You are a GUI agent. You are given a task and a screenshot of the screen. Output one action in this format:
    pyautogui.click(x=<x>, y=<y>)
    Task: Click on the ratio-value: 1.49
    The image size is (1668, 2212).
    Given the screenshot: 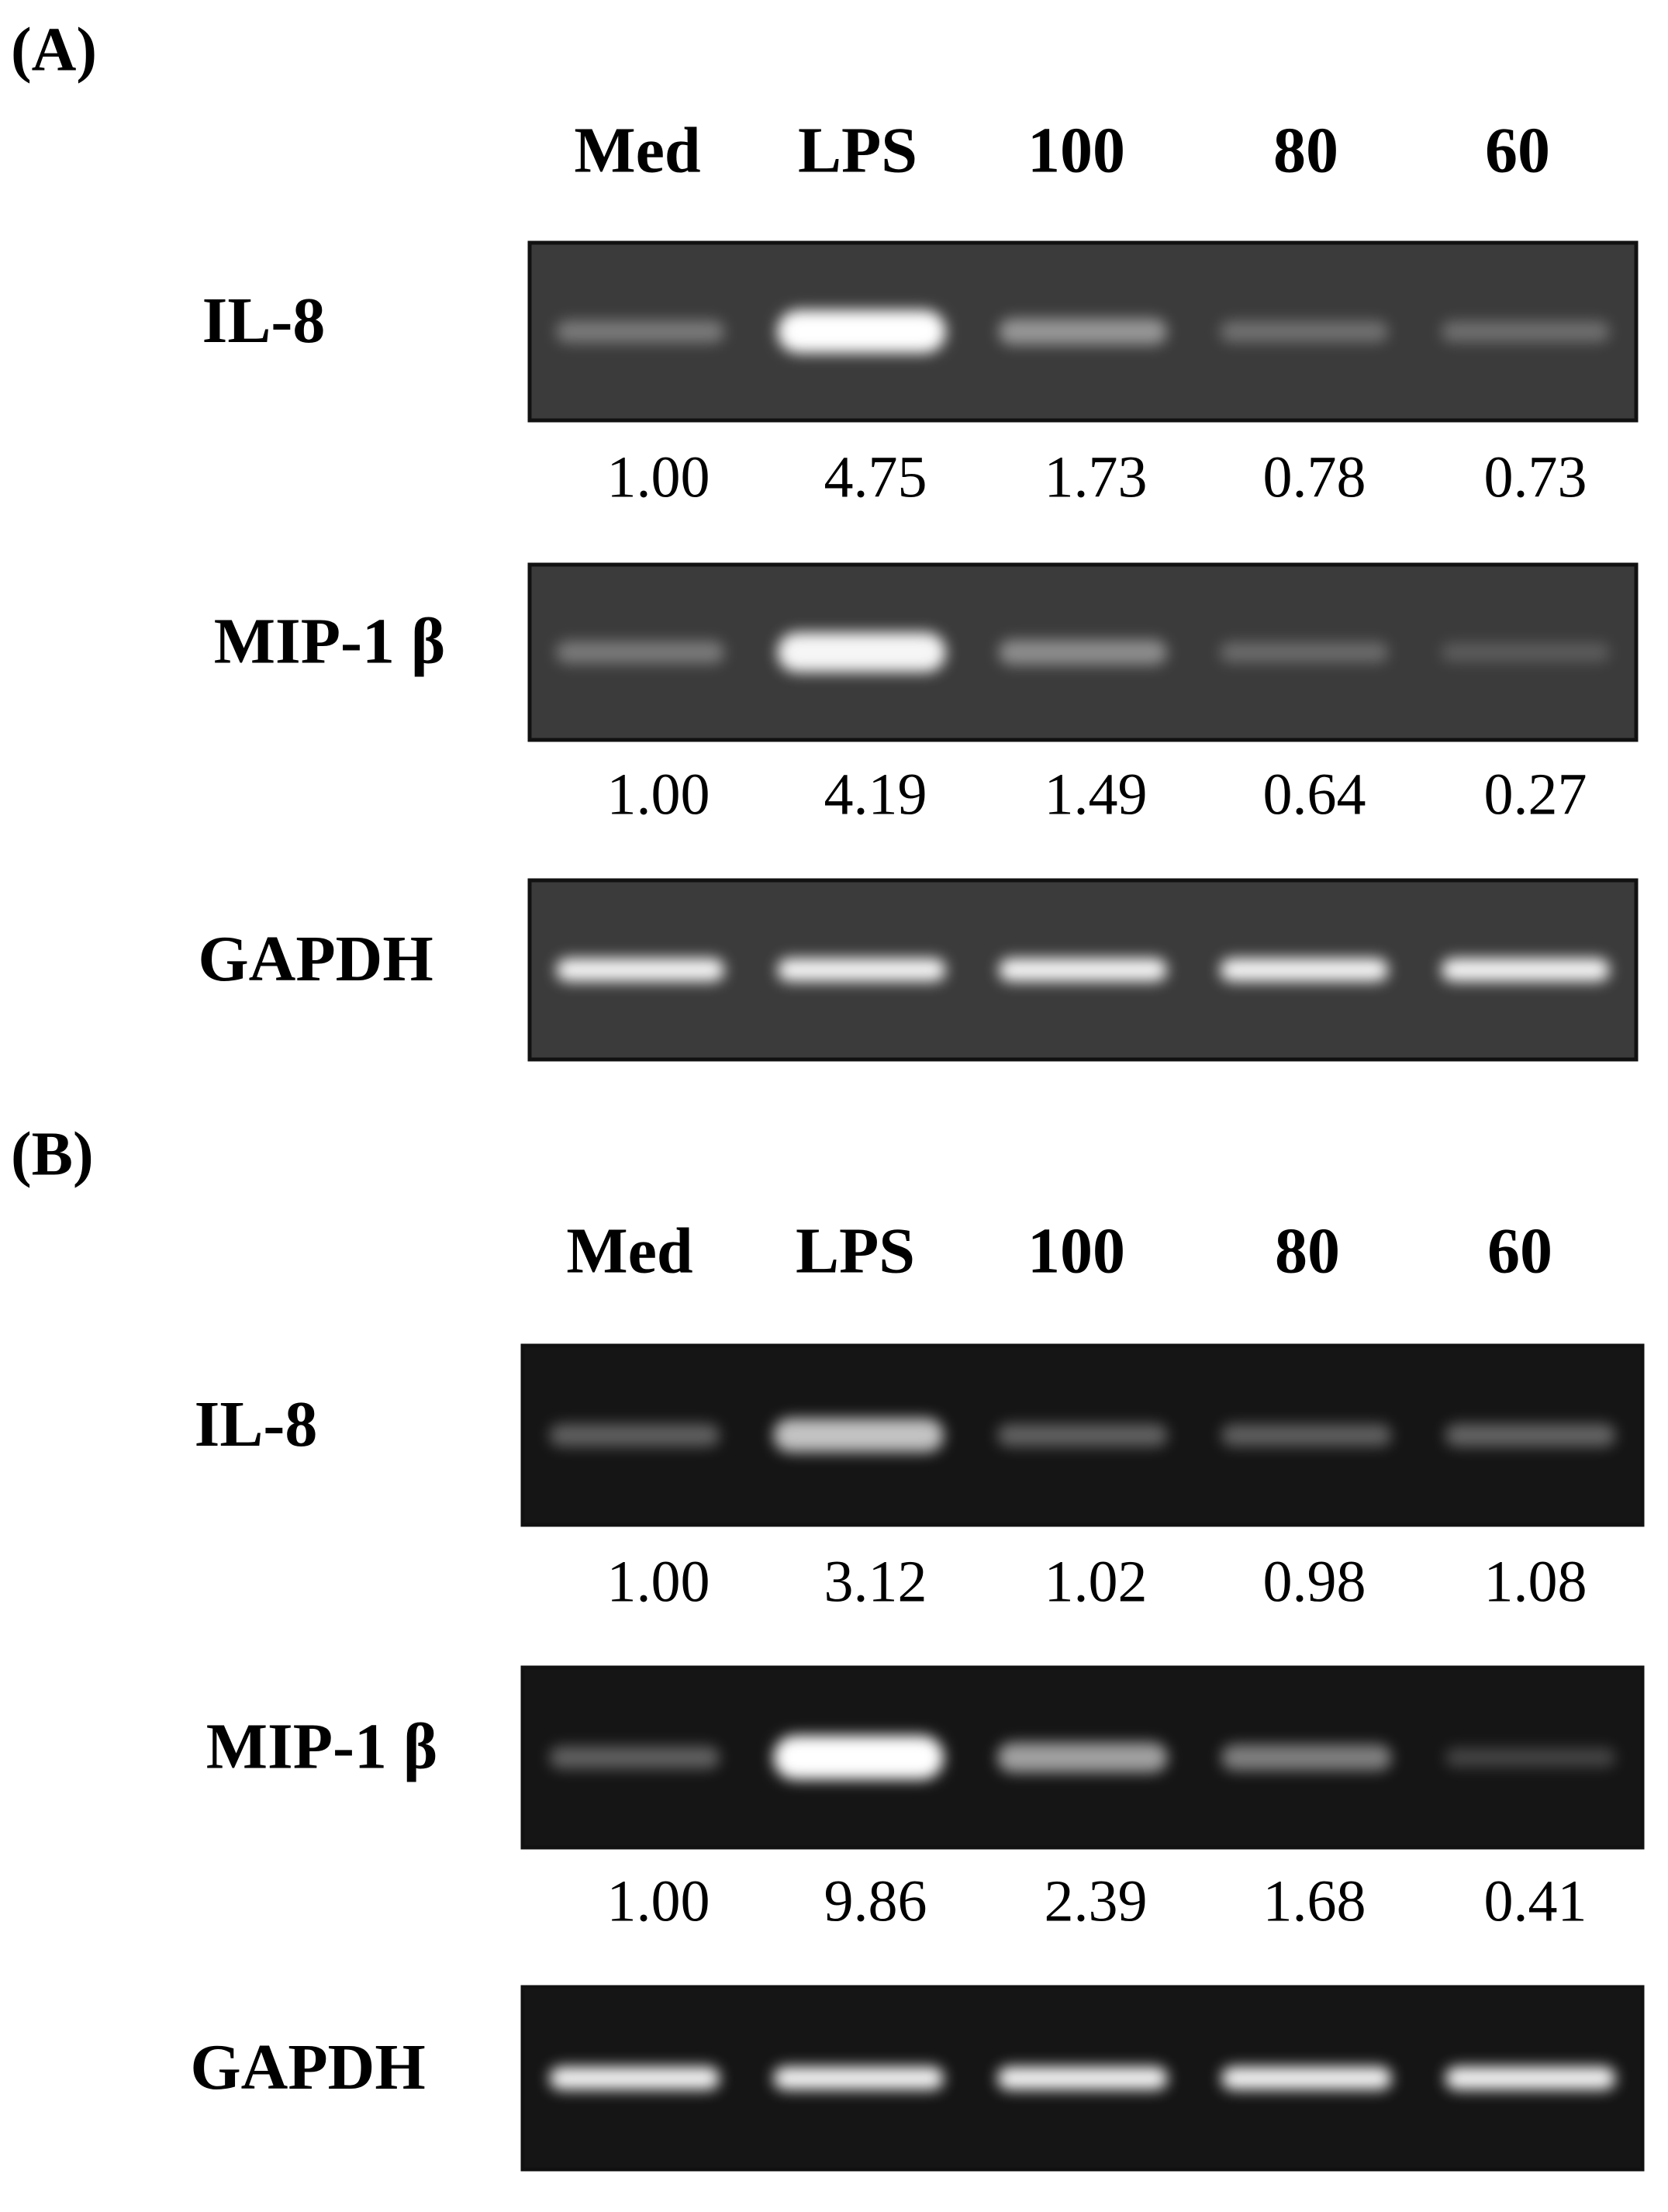 What is the action you would take?
    pyautogui.click(x=1096, y=794)
    